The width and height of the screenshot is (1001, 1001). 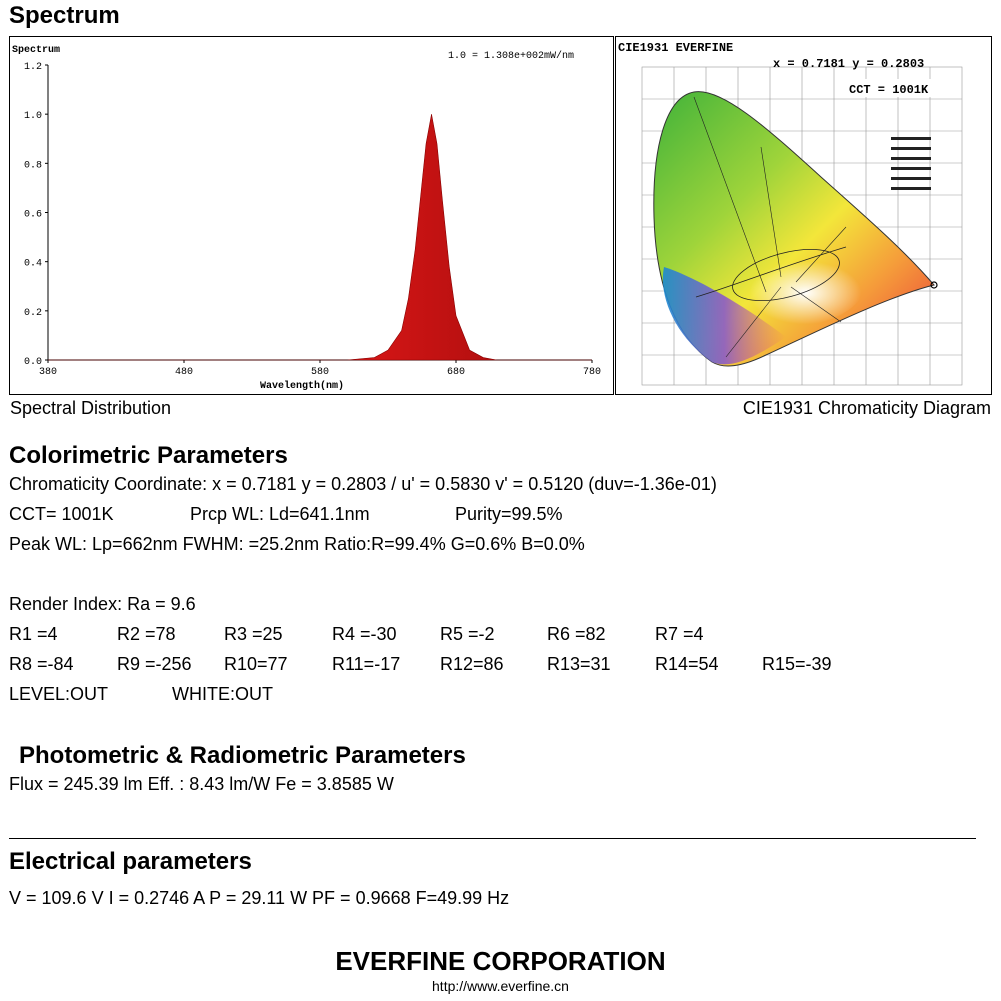 What do you see at coordinates (797, 664) in the screenshot?
I see `r-index-cell: R15=-39` at bounding box center [797, 664].